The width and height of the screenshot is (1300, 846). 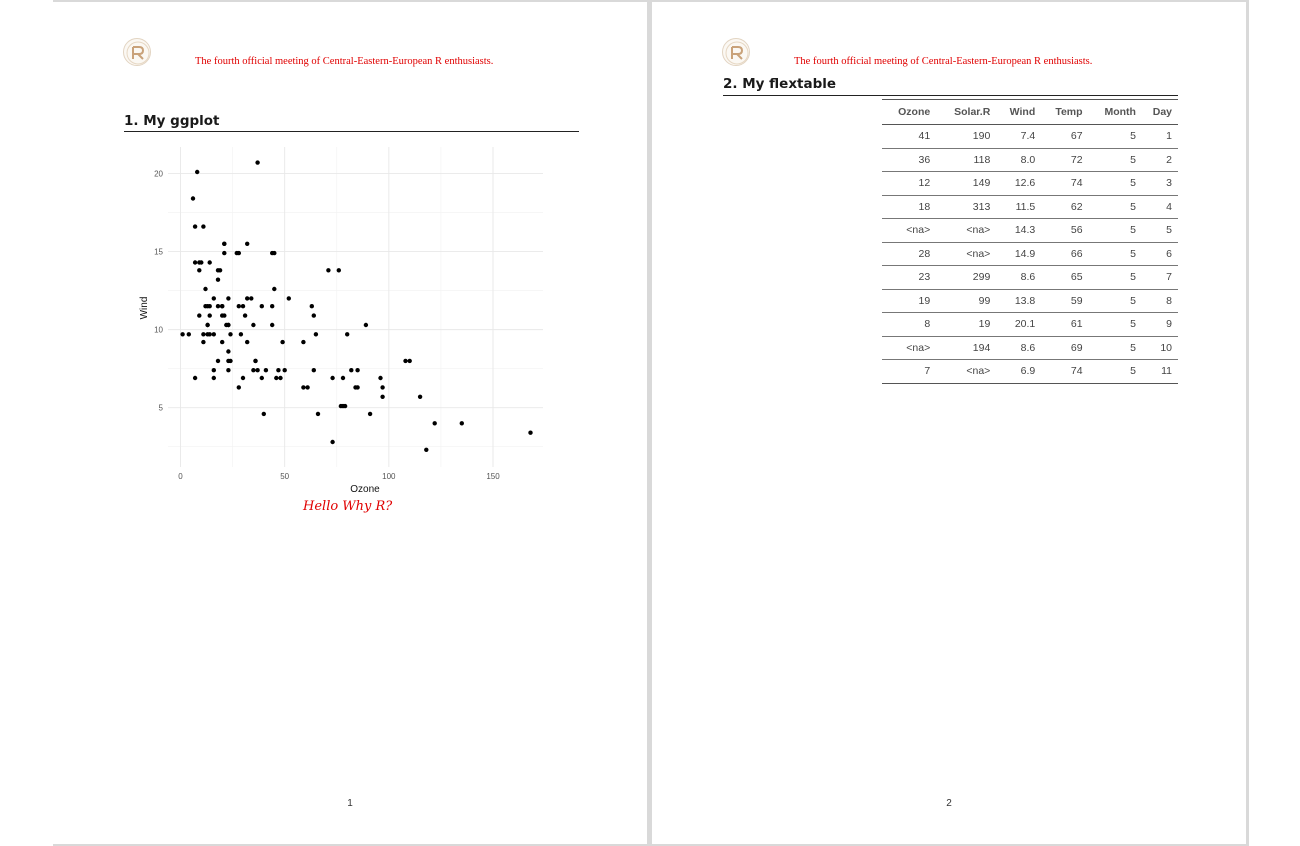 What do you see at coordinates (1065, 230) in the screenshot?
I see `table-cell: 56` at bounding box center [1065, 230].